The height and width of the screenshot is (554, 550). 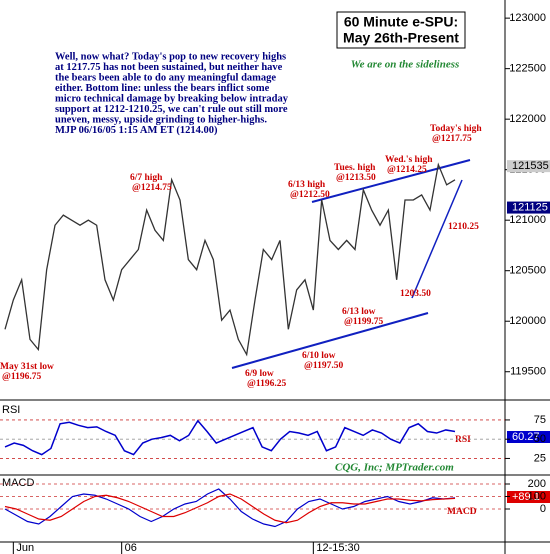 I want to click on annotation: 6/7 high, so click(x=146, y=178).